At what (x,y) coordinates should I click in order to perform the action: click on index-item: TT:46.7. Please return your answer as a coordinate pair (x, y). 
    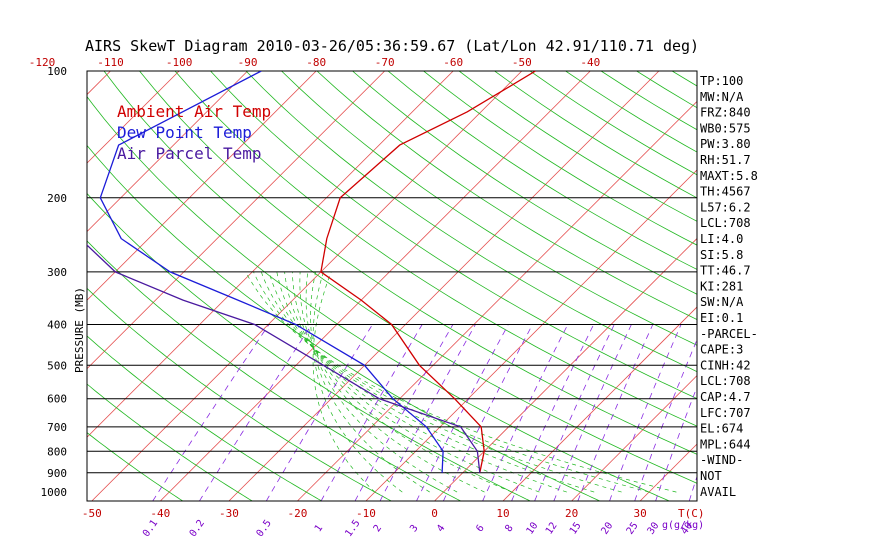
    Looking at the image, I should click on (725, 271).